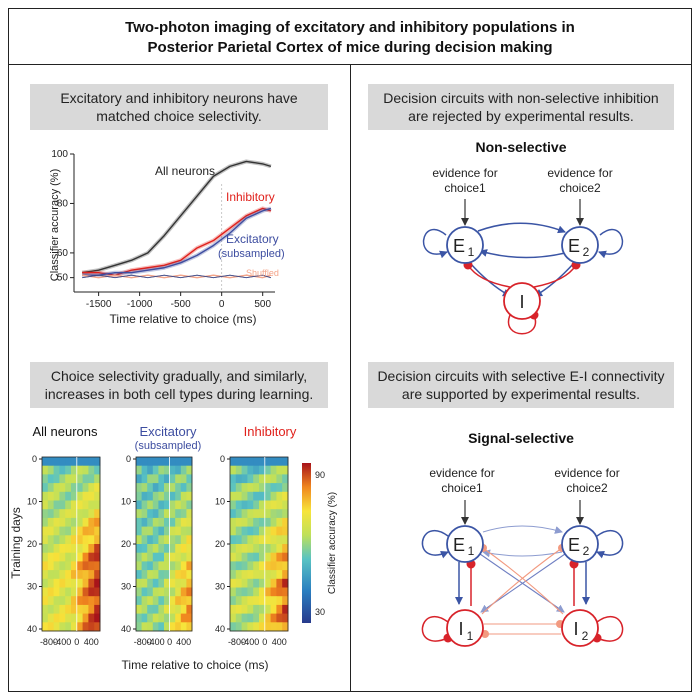 The width and height of the screenshot is (700, 700). Describe the element at coordinates (32, 587) in the screenshot. I see `heatmap-y-tick-label: 30` at that location.